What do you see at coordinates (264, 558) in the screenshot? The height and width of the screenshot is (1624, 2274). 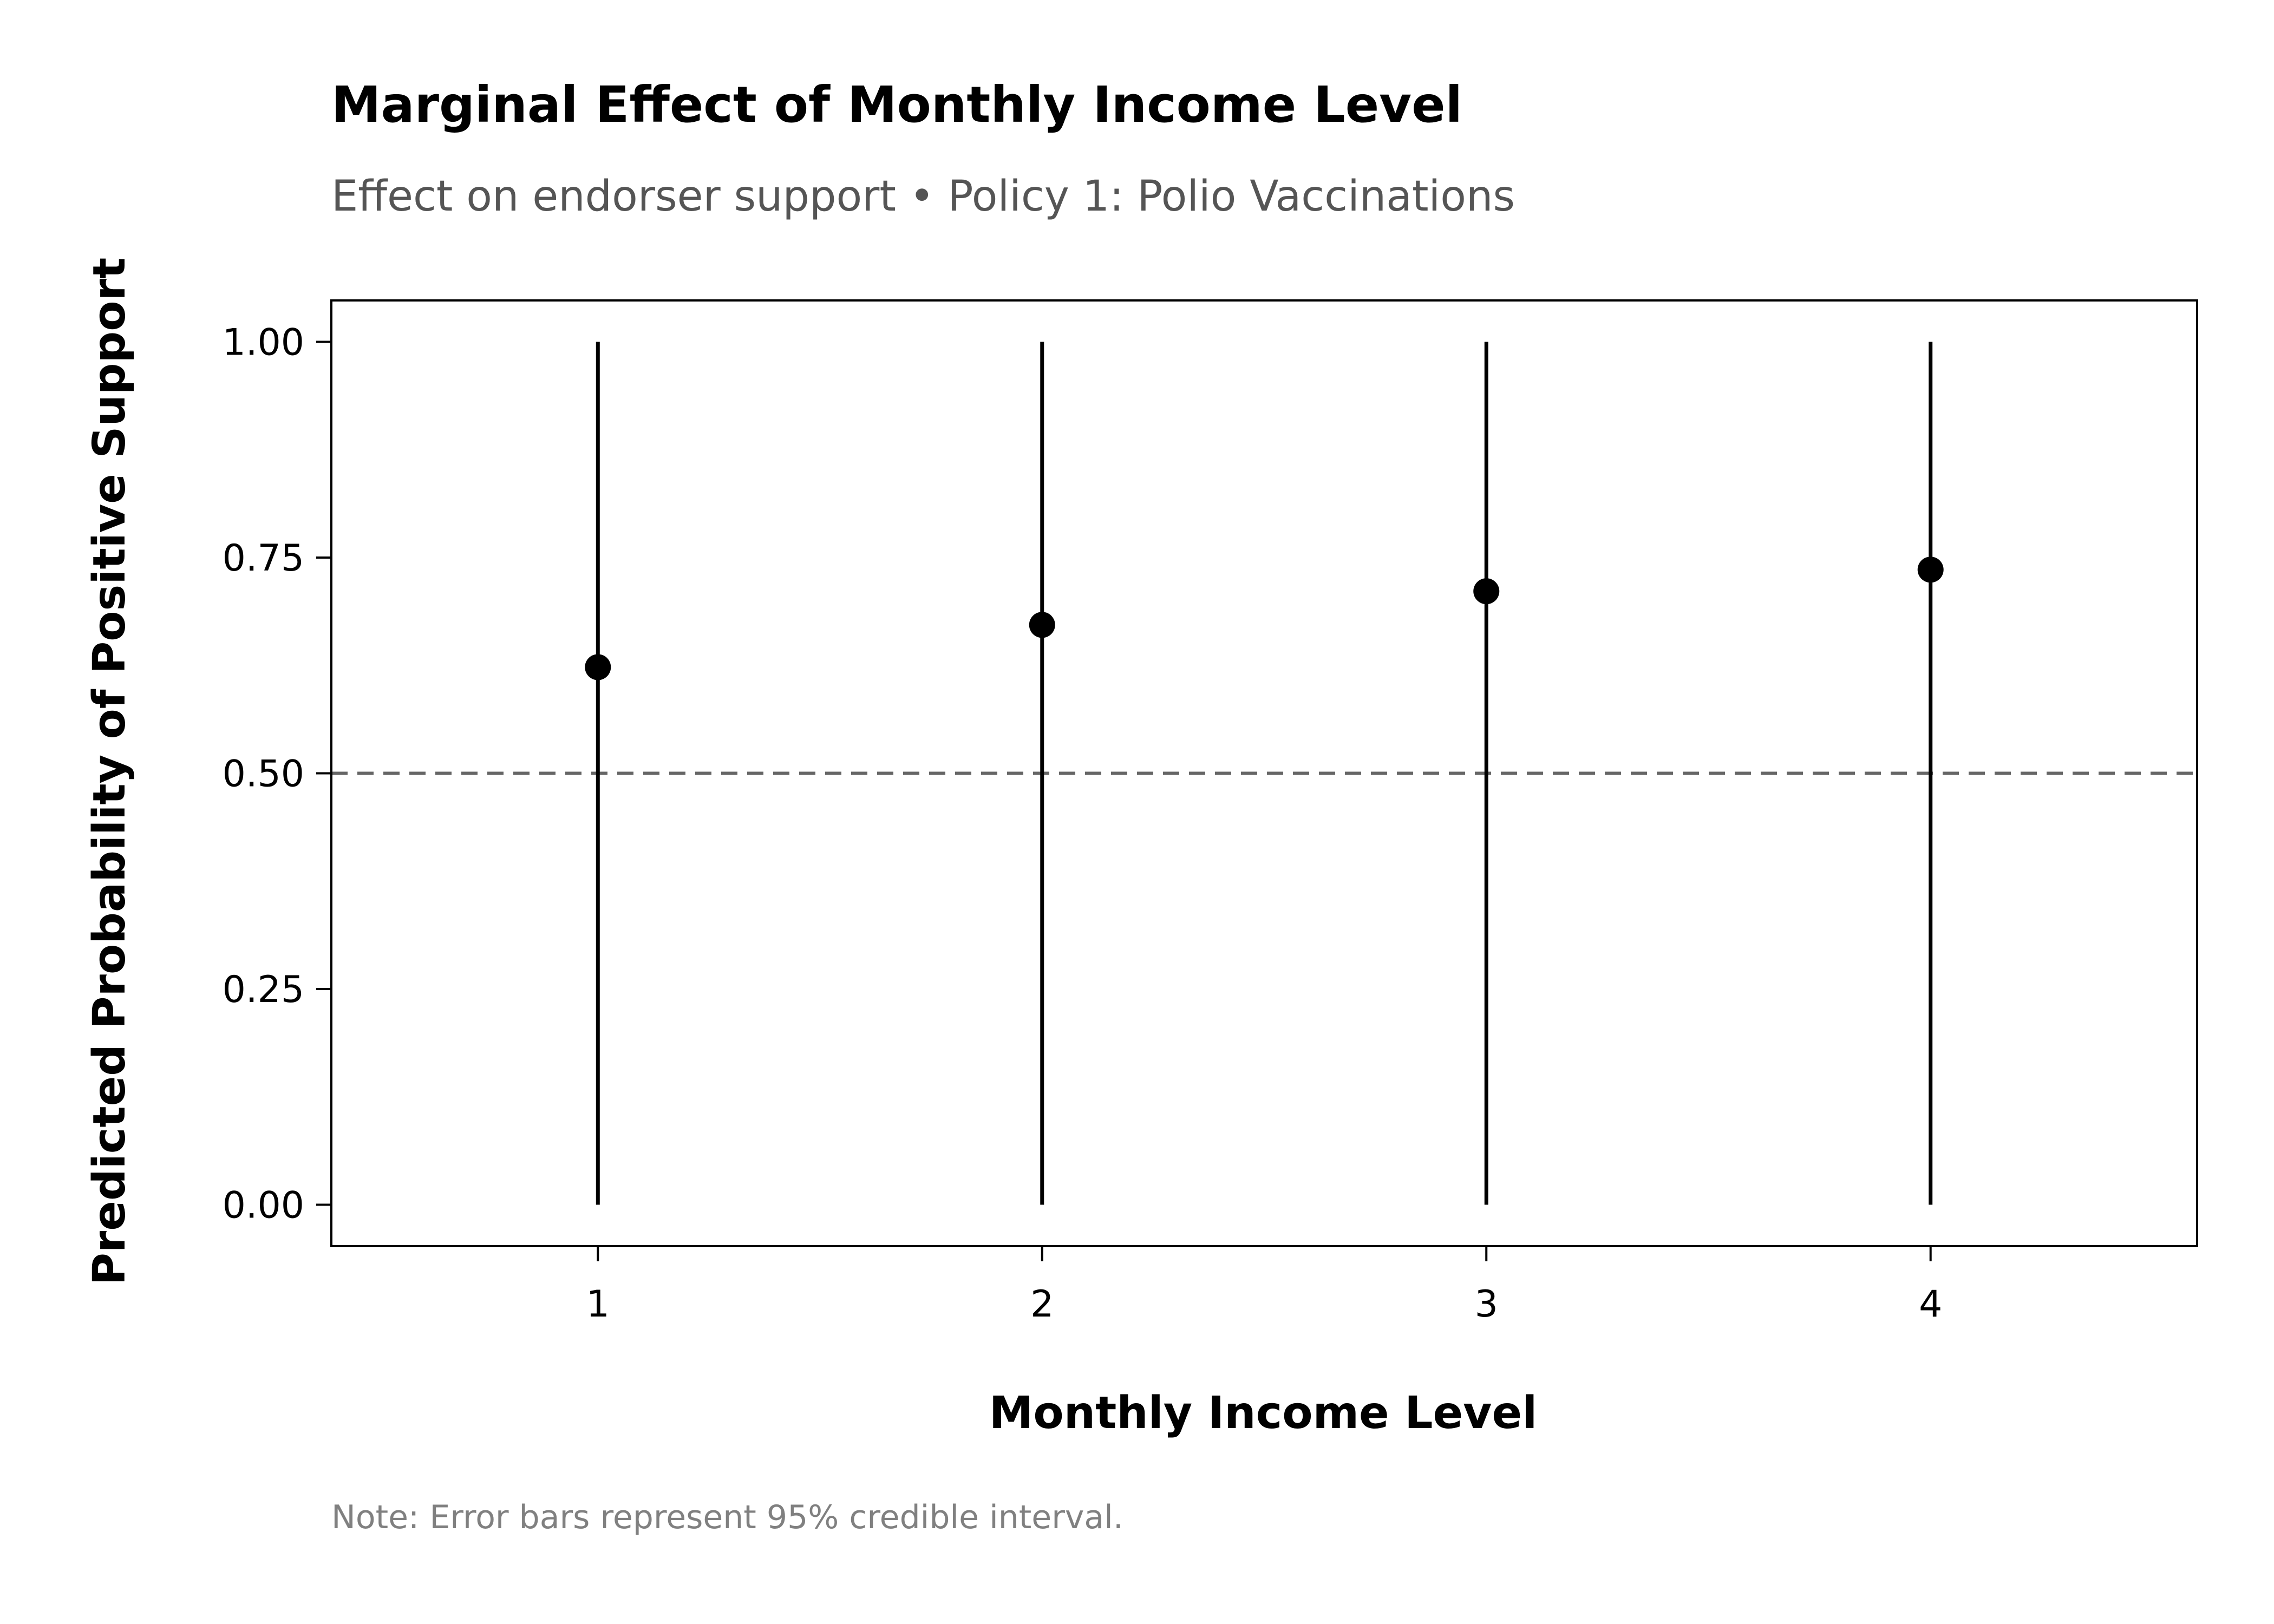 I see `y-tick-label: 0.75` at bounding box center [264, 558].